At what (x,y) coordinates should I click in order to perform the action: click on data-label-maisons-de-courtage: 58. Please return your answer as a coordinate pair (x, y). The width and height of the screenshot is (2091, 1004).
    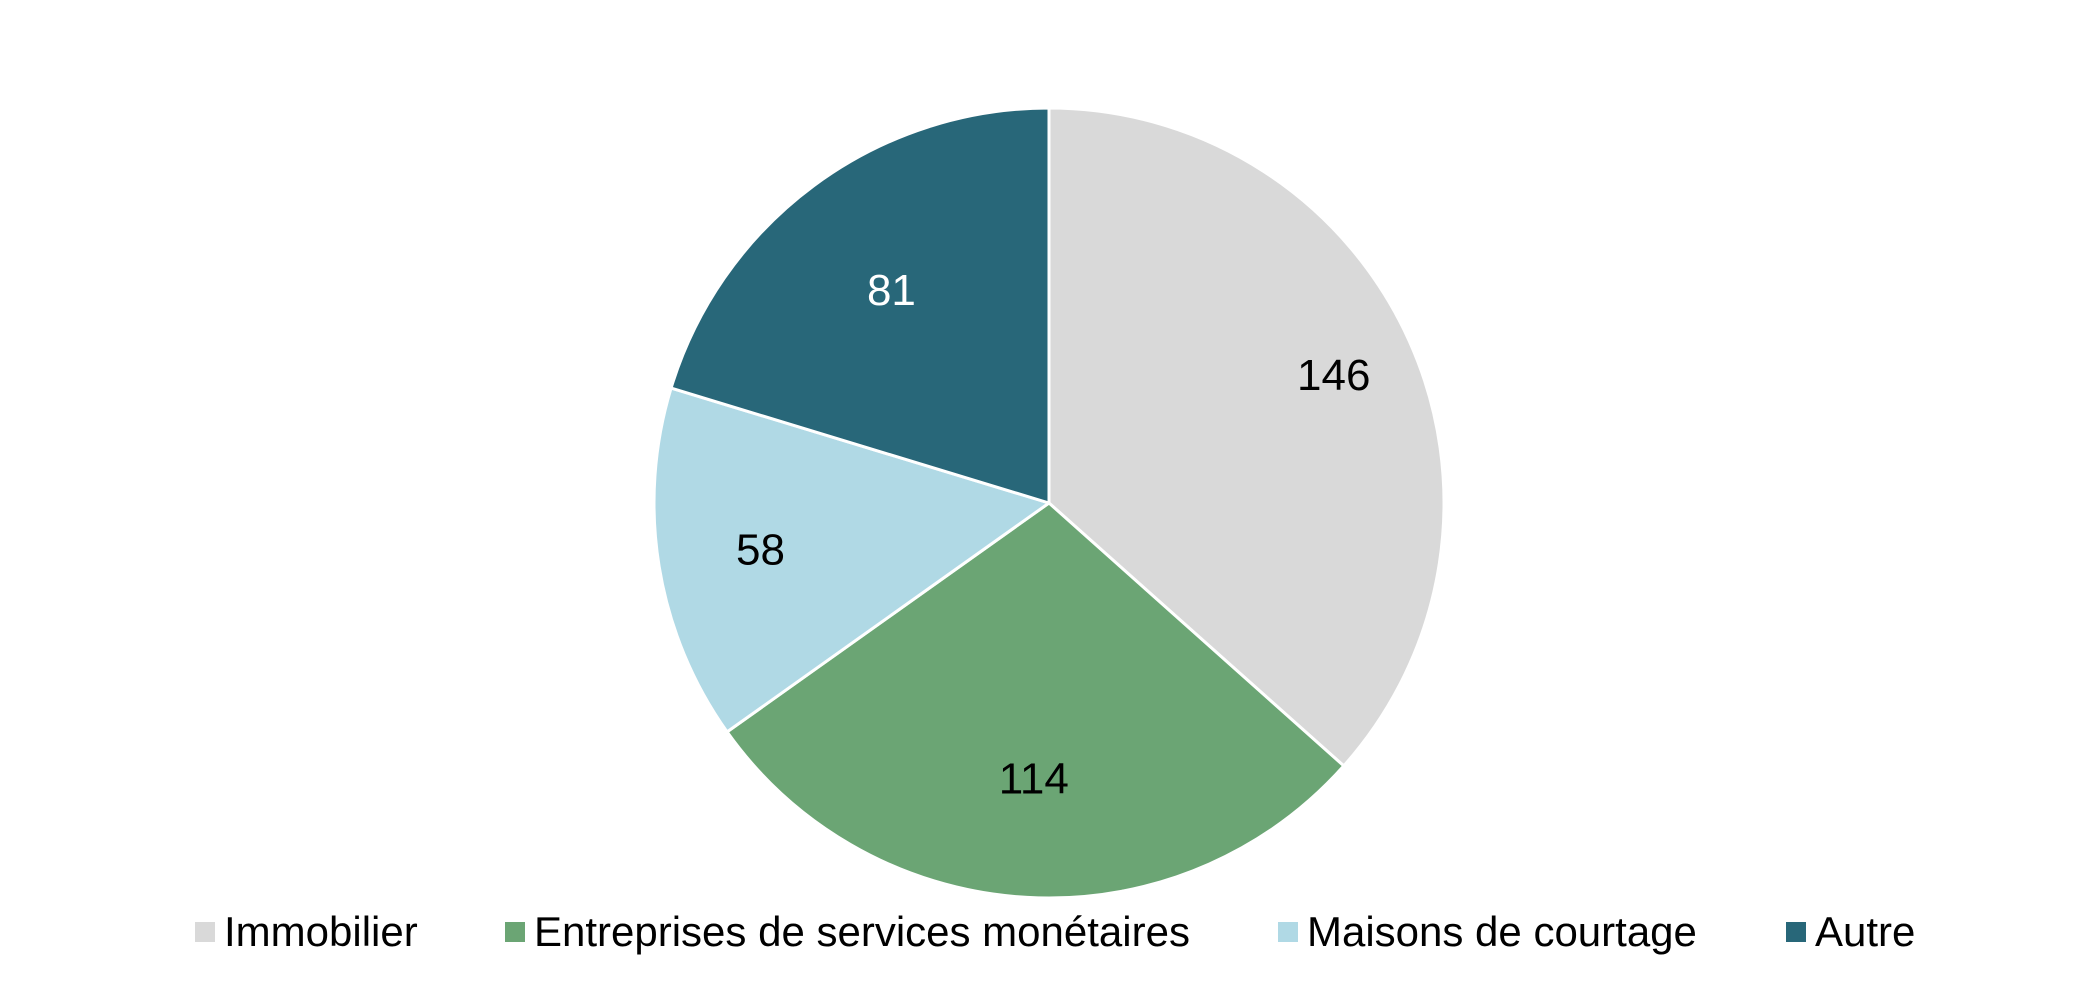
    Looking at the image, I should click on (760, 549).